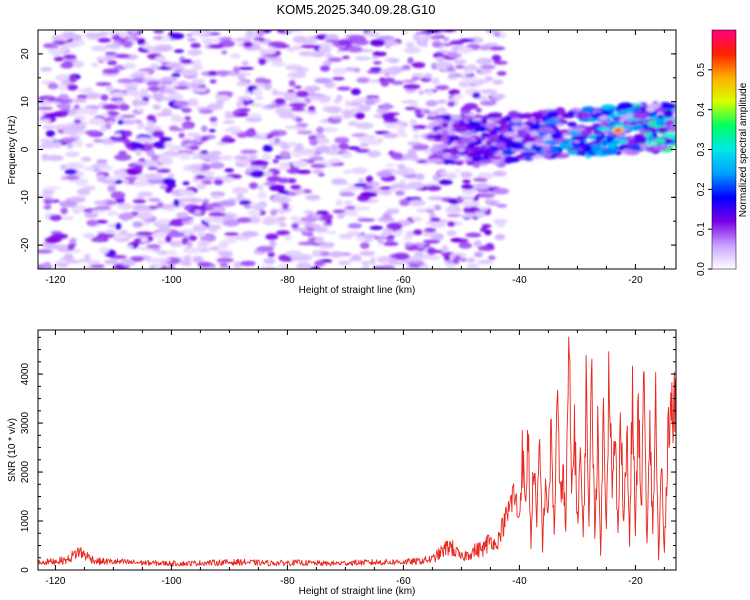 This screenshot has width=750, height=600. I want to click on spectrogram-x-tick-label: -60, so click(403, 280).